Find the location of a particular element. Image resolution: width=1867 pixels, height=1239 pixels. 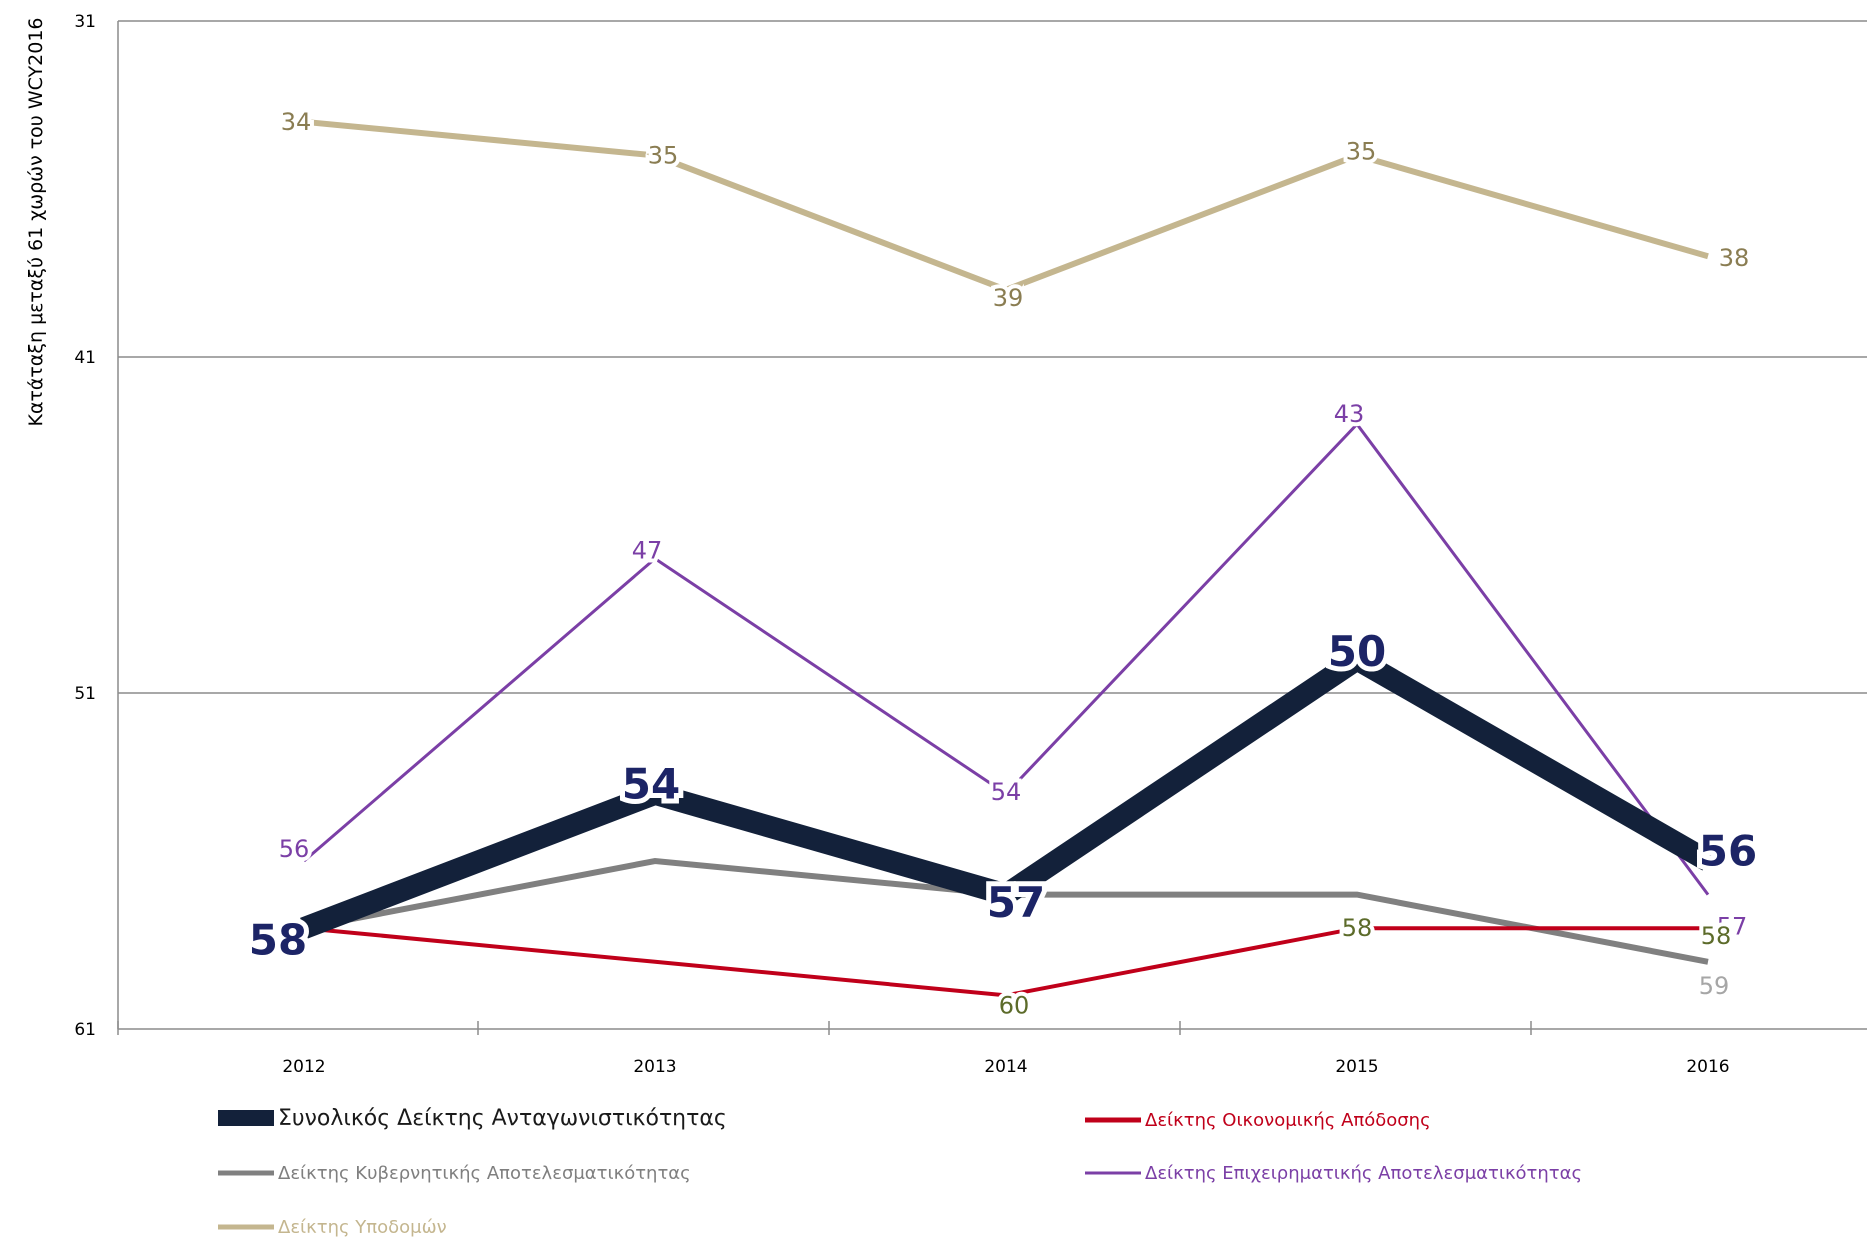

data-label-4-2012: 58 is located at coordinates (278, 940).